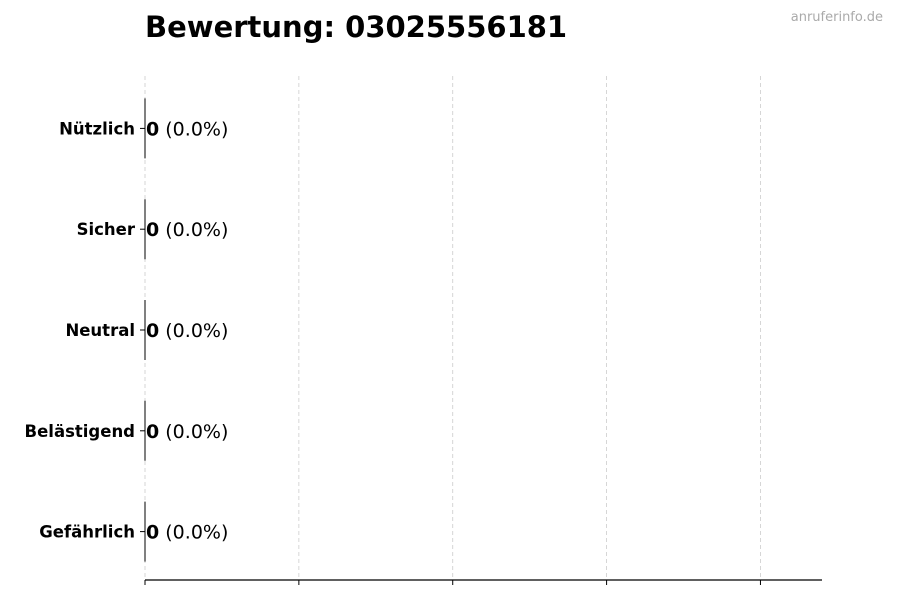  Describe the element at coordinates (100, 330) in the screenshot. I see `category-label: Neutral` at that location.